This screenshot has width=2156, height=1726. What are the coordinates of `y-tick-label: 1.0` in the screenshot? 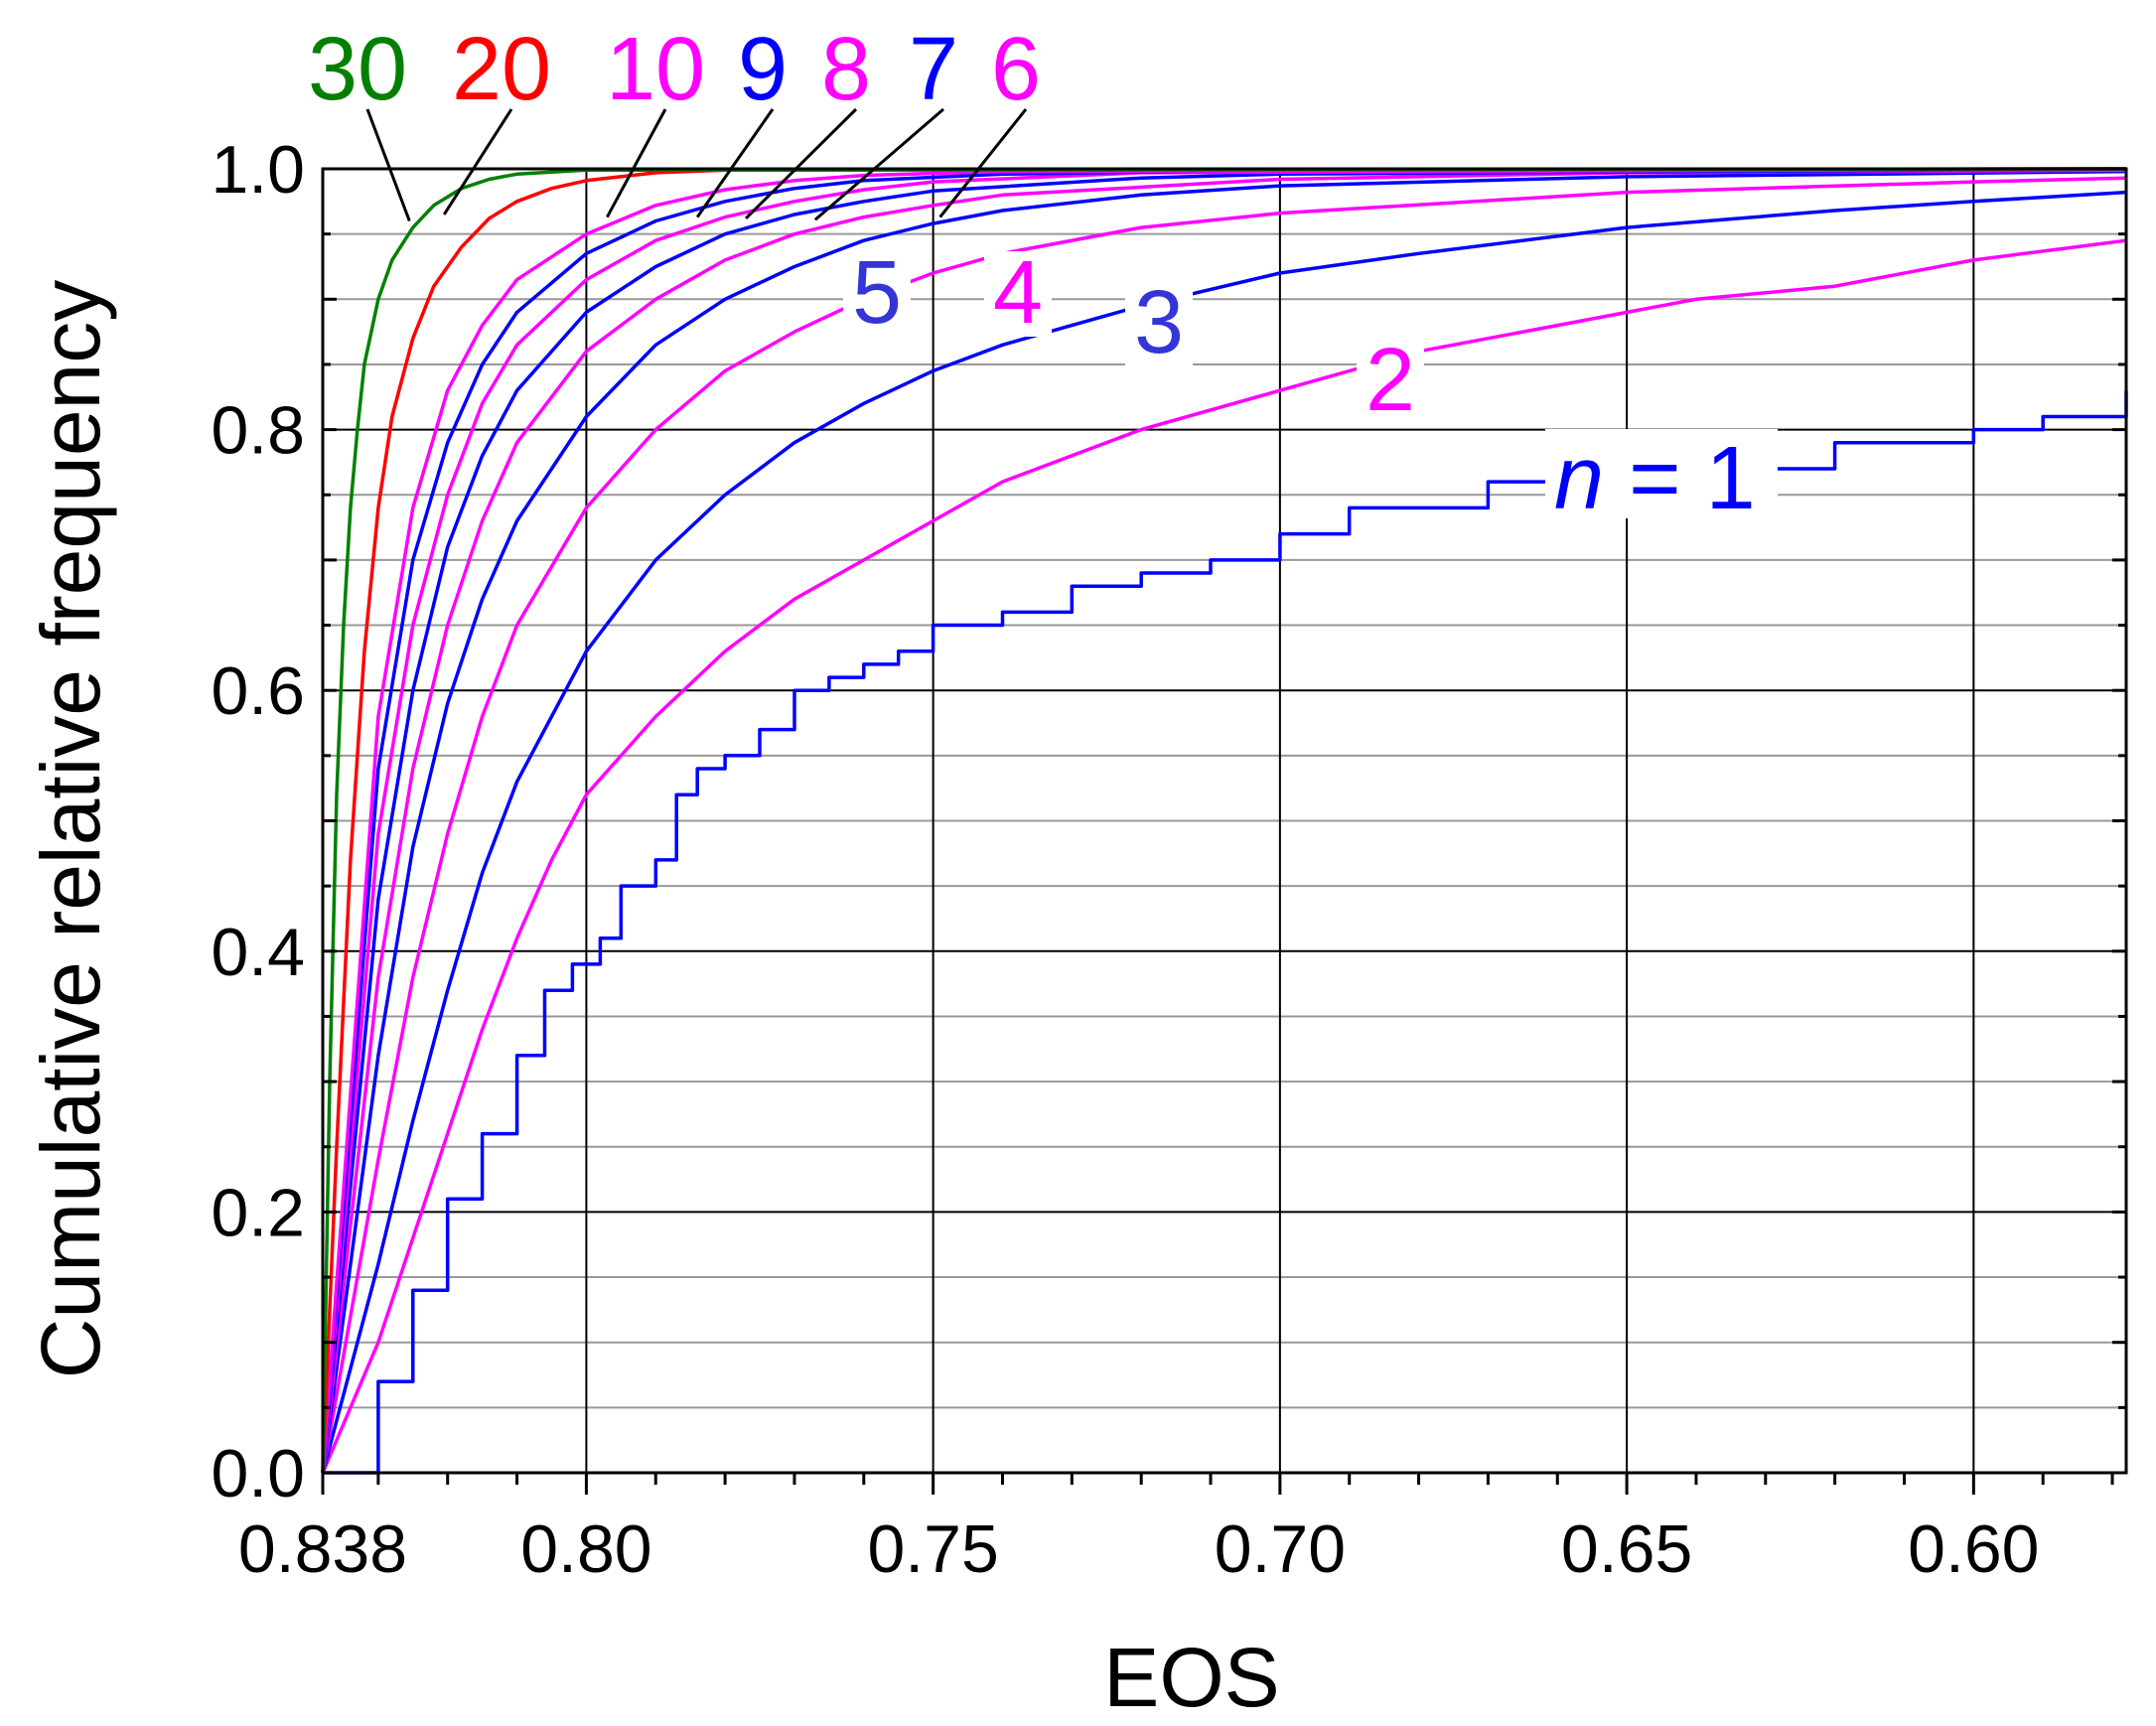 It's located at (258, 170).